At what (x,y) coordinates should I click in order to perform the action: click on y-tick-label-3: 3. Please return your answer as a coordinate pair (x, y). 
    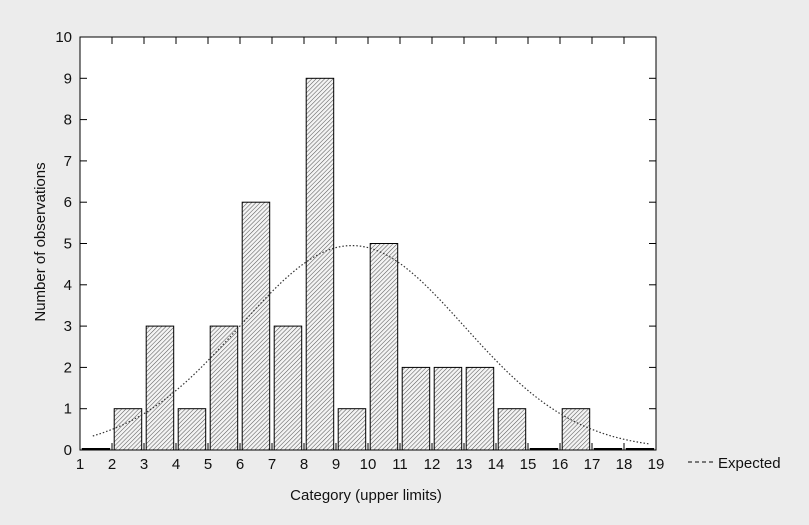
    Looking at the image, I should click on (68, 326).